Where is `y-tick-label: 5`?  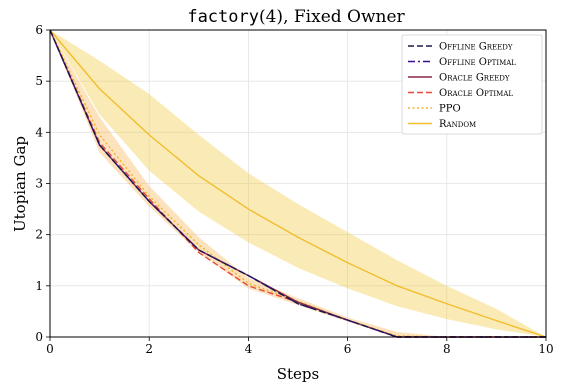
y-tick-label: 5 is located at coordinates (39, 81).